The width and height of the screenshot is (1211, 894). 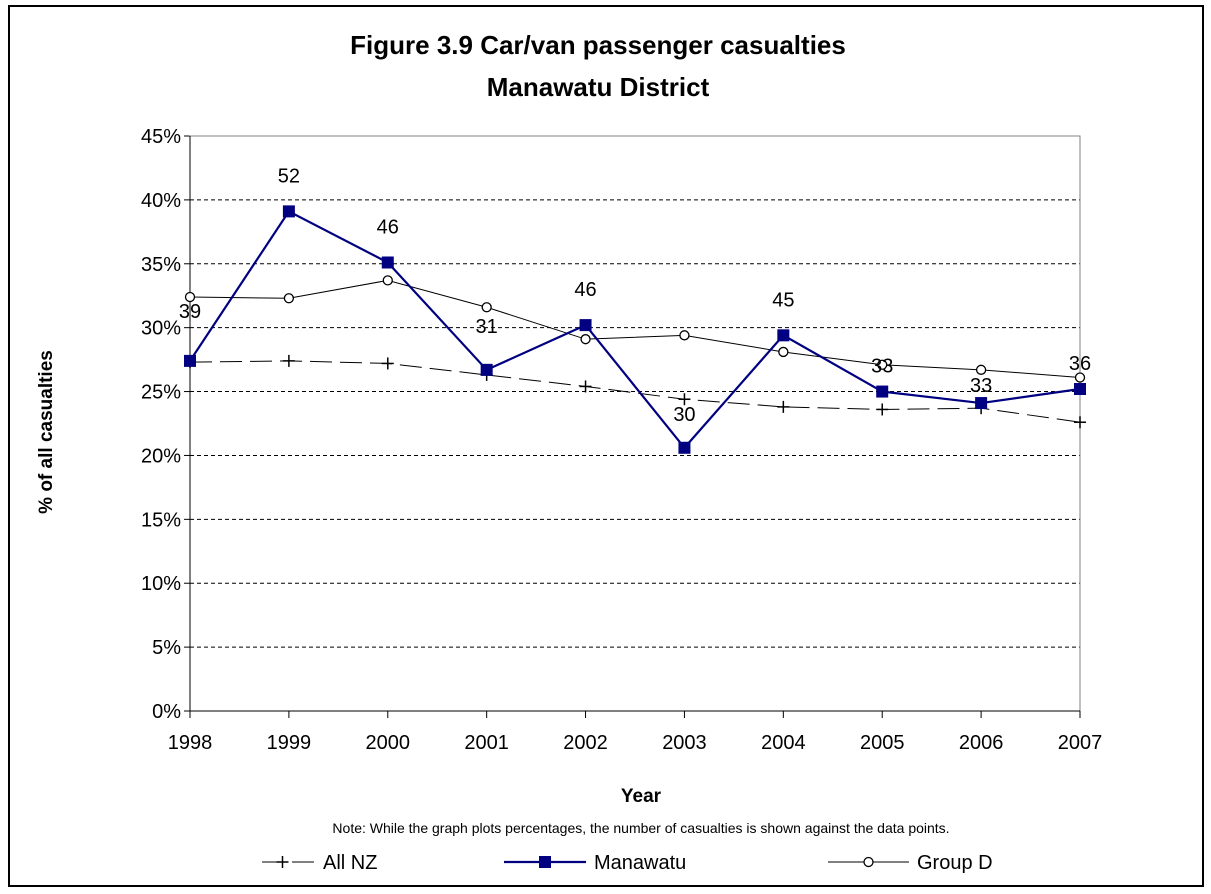 I want to click on series-group-d, so click(x=635, y=329).